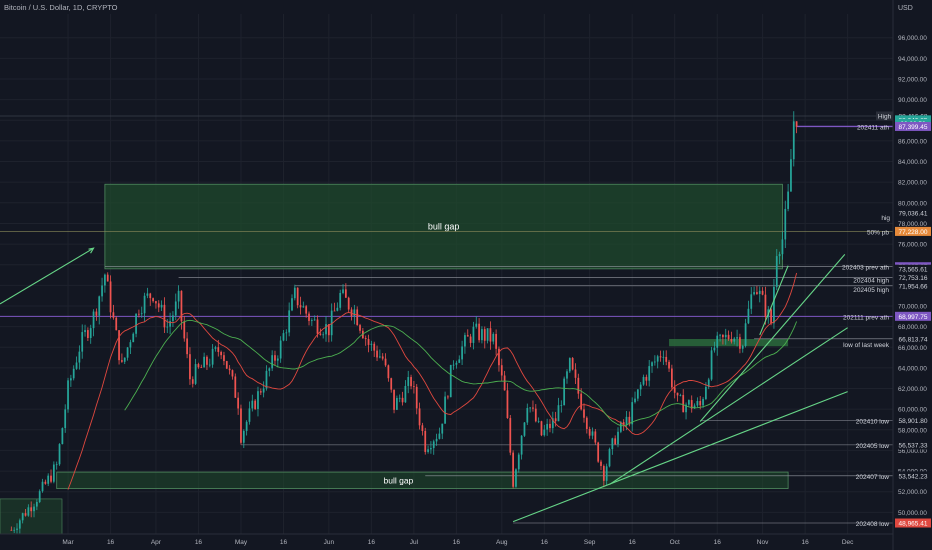 The width and height of the screenshot is (932, 550). Describe the element at coordinates (873, 127) in the screenshot. I see `level-label: 202411 ath` at that location.